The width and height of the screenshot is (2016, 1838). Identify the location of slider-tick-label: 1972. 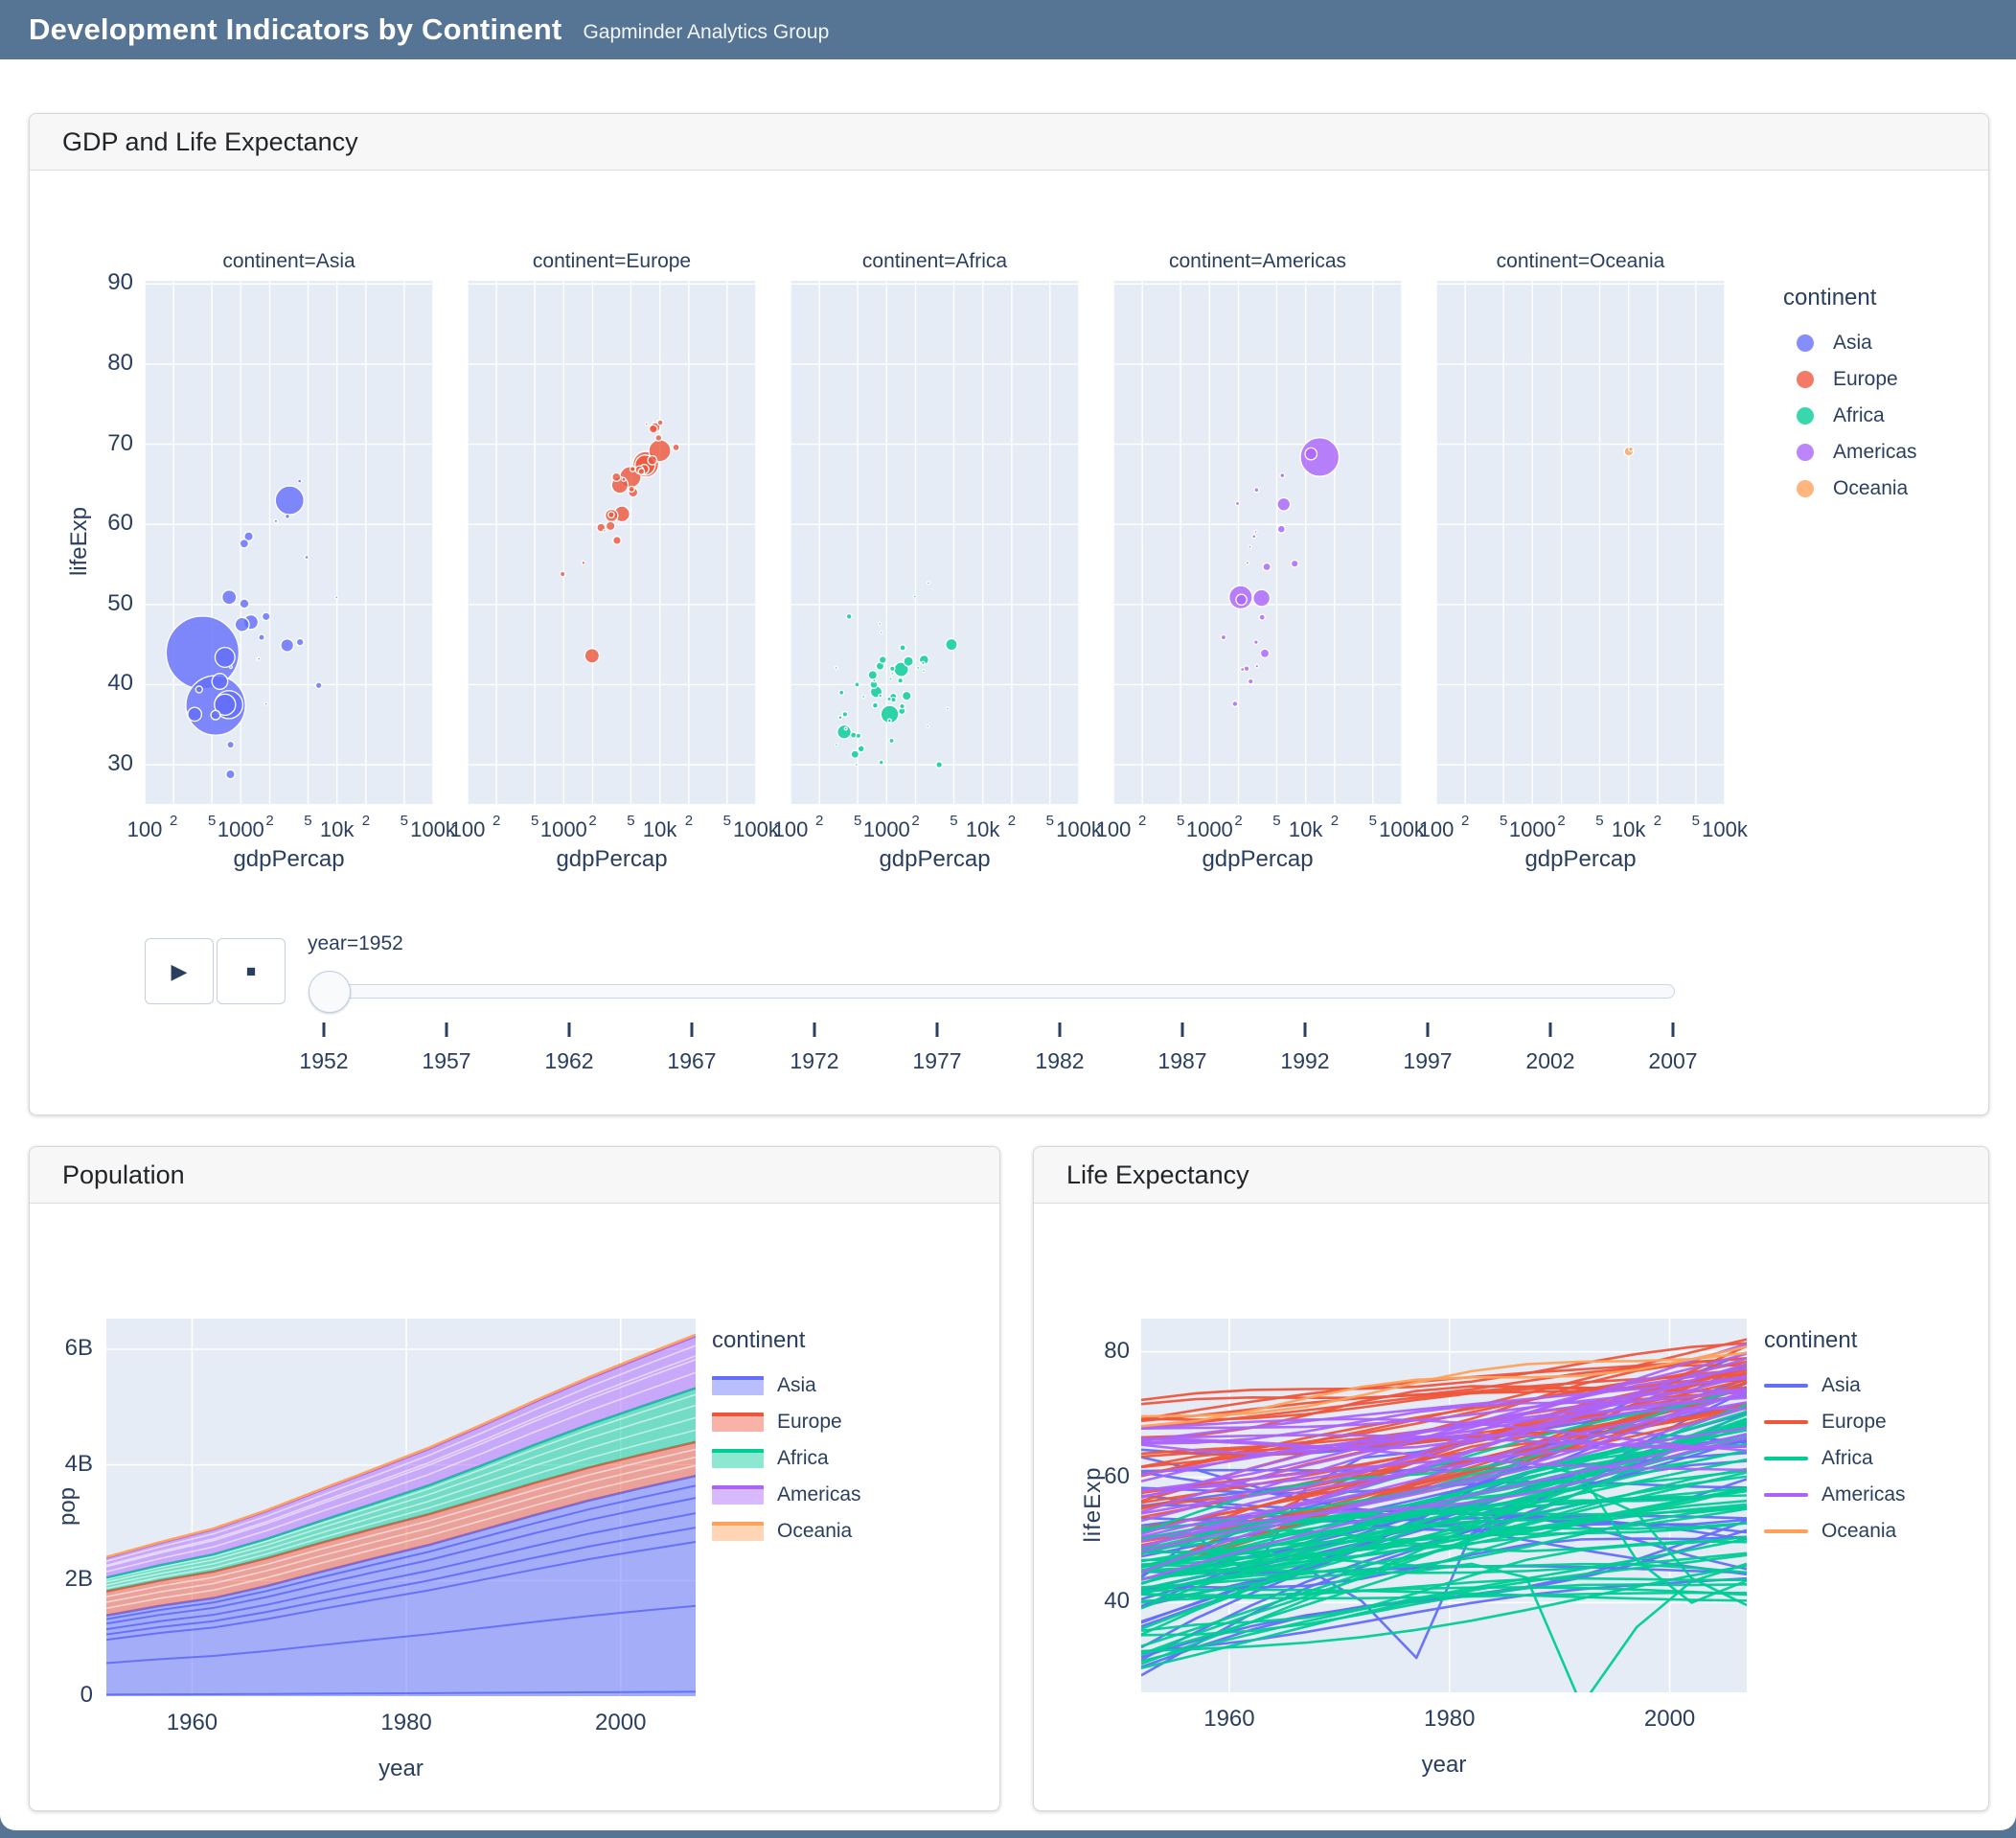
(814, 1061).